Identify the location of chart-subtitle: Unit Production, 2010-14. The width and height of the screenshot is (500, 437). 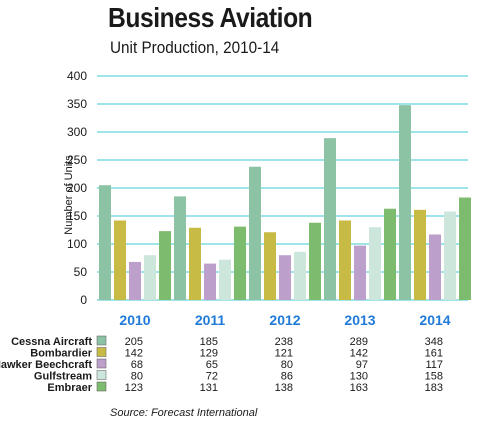
(195, 47).